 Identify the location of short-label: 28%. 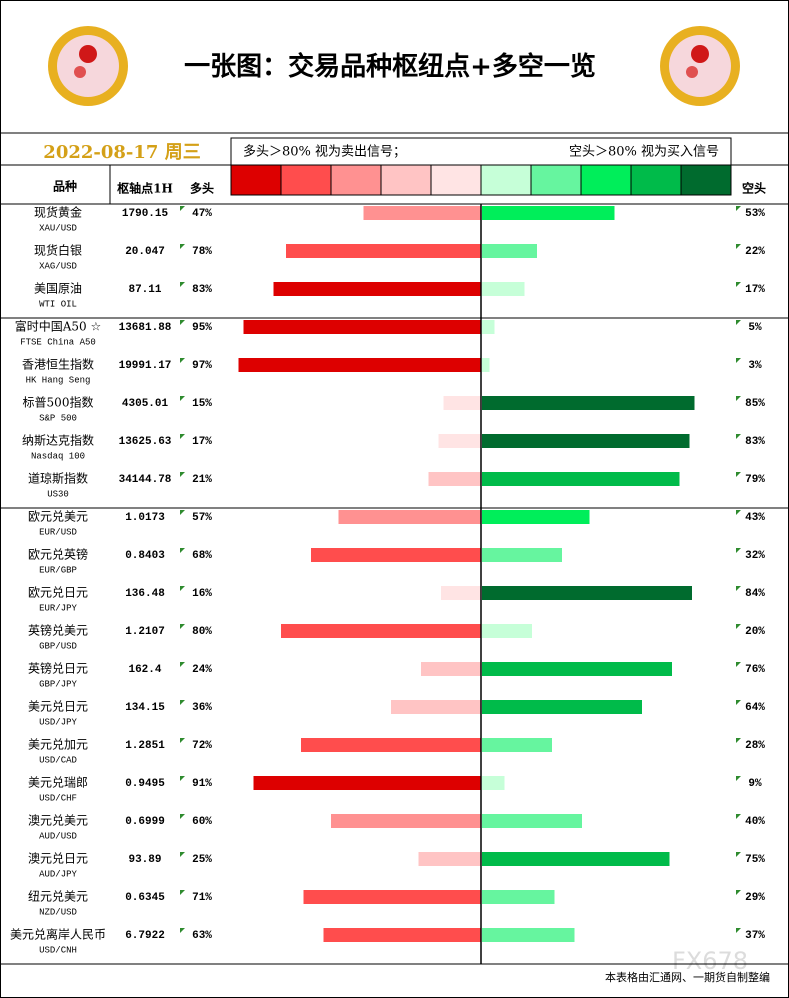
(755, 746).